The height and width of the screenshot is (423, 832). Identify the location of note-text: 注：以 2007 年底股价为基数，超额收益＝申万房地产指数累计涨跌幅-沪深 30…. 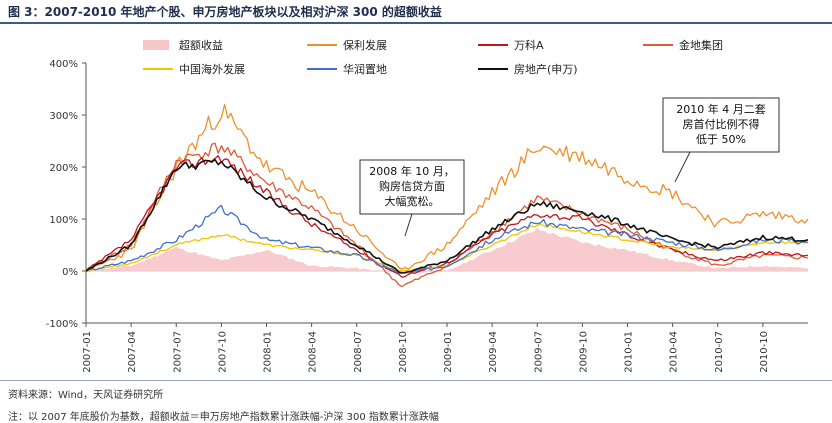
(223, 415).